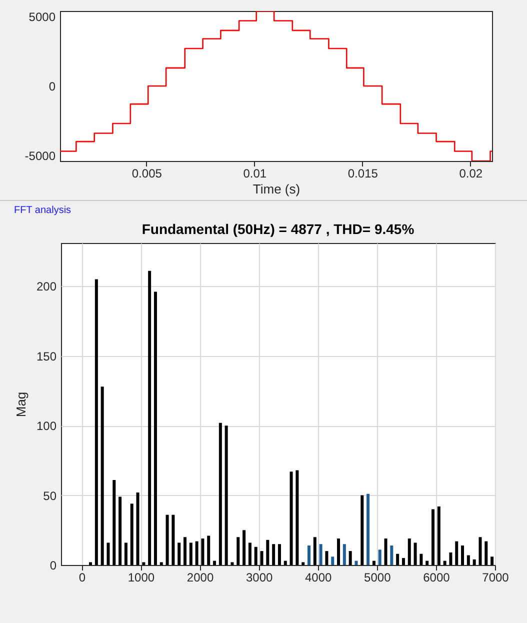  Describe the element at coordinates (50, 495) in the screenshot. I see `y-tick-label: 50` at that location.